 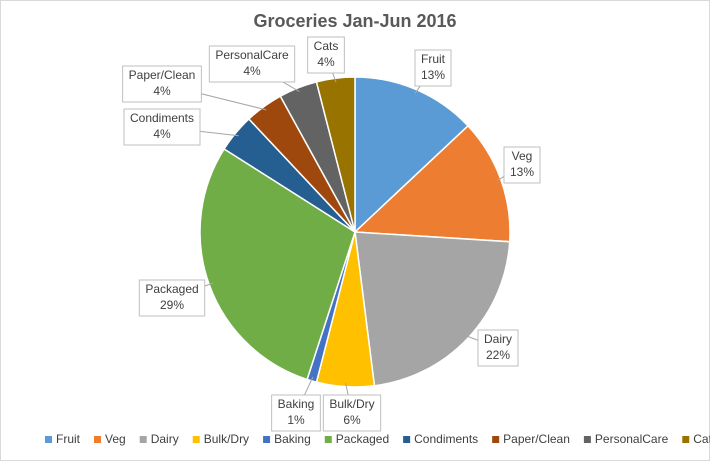 I want to click on legend-label: Baking, so click(x=292, y=439).